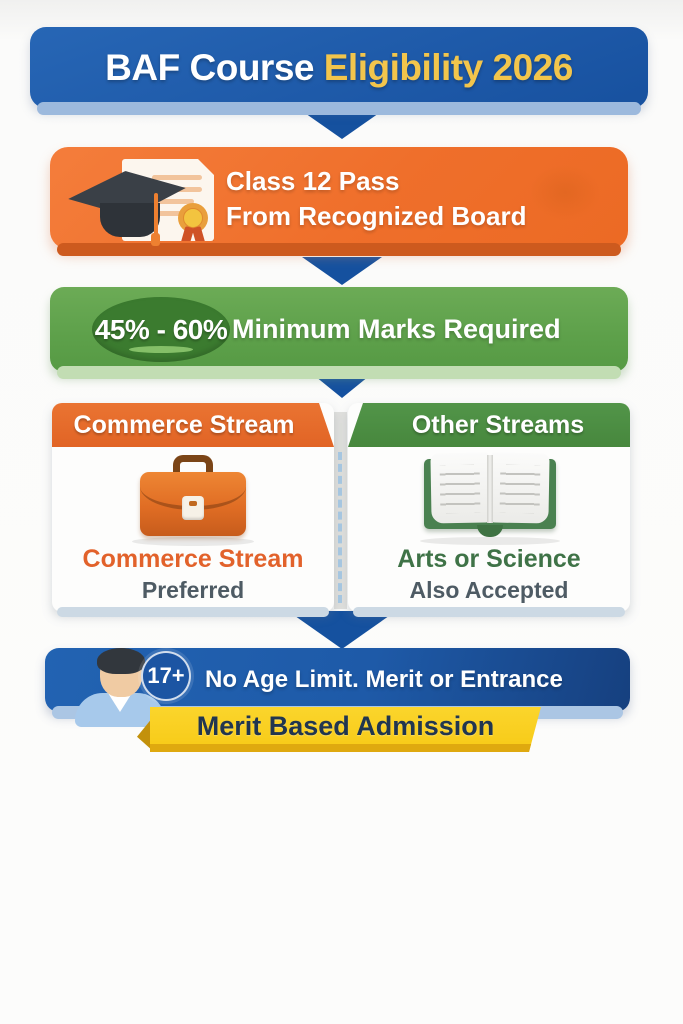 The image size is (683, 1024). I want to click on header-banner: BAF Course Eligibility 2026, so click(339, 71).